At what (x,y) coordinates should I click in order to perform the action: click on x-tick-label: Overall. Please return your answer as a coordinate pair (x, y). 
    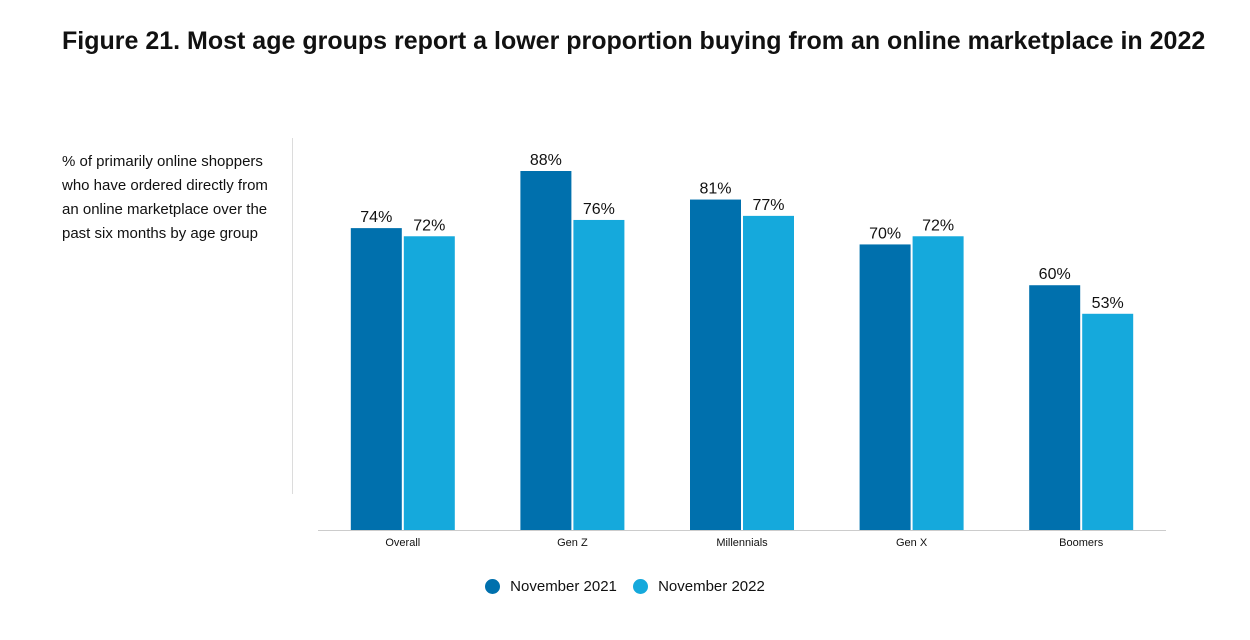
    Looking at the image, I should click on (402, 543).